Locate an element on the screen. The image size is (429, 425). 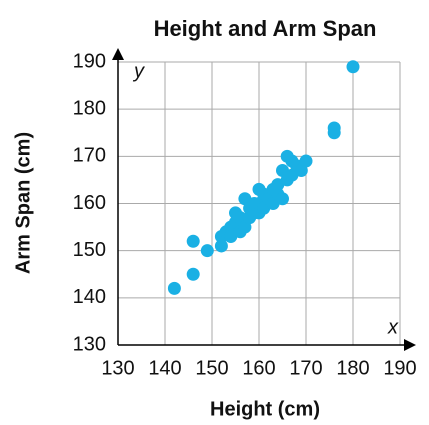
y-tick-label: 150 is located at coordinates (89, 250).